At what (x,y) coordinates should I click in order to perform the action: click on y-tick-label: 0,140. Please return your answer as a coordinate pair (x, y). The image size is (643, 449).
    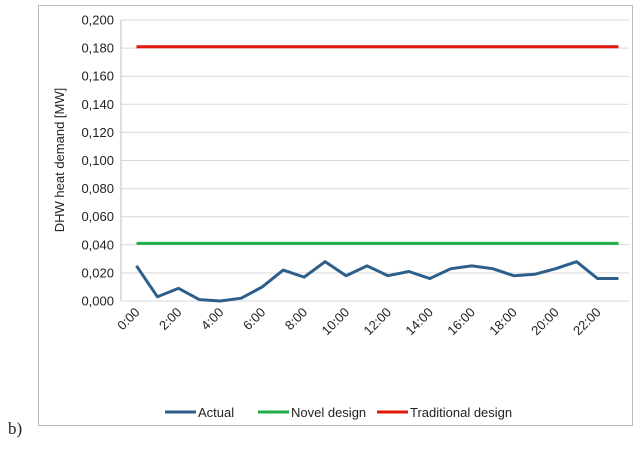
    Looking at the image, I should click on (97, 104).